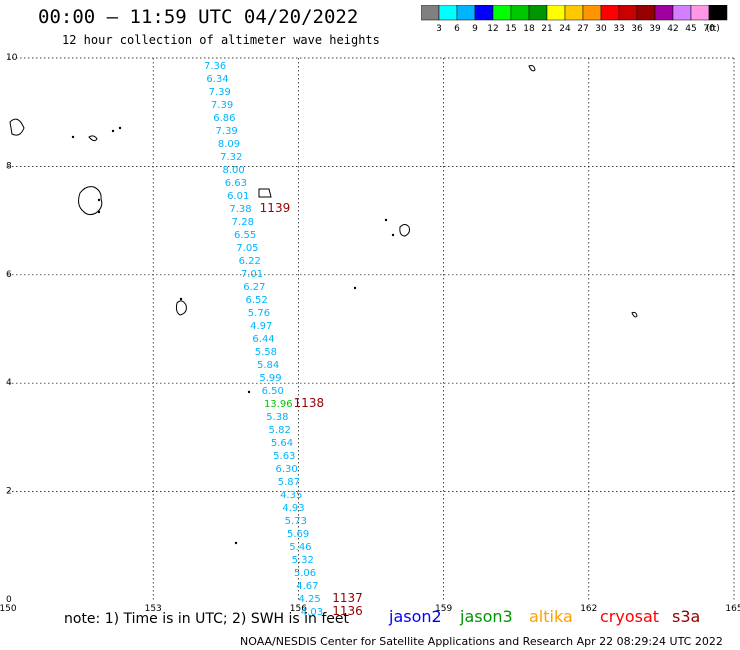  I want to click on wave-height-label: 7.38, so click(240, 209).